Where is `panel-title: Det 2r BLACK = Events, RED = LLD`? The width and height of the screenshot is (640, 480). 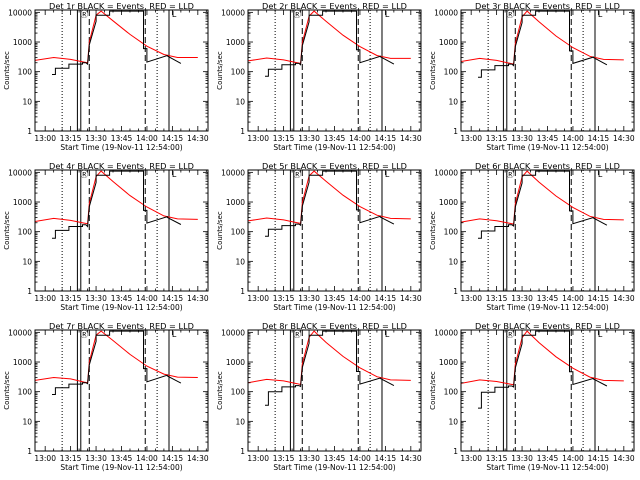
panel-title: Det 2r BLACK = Events, RED = LLD is located at coordinates (334, 6).